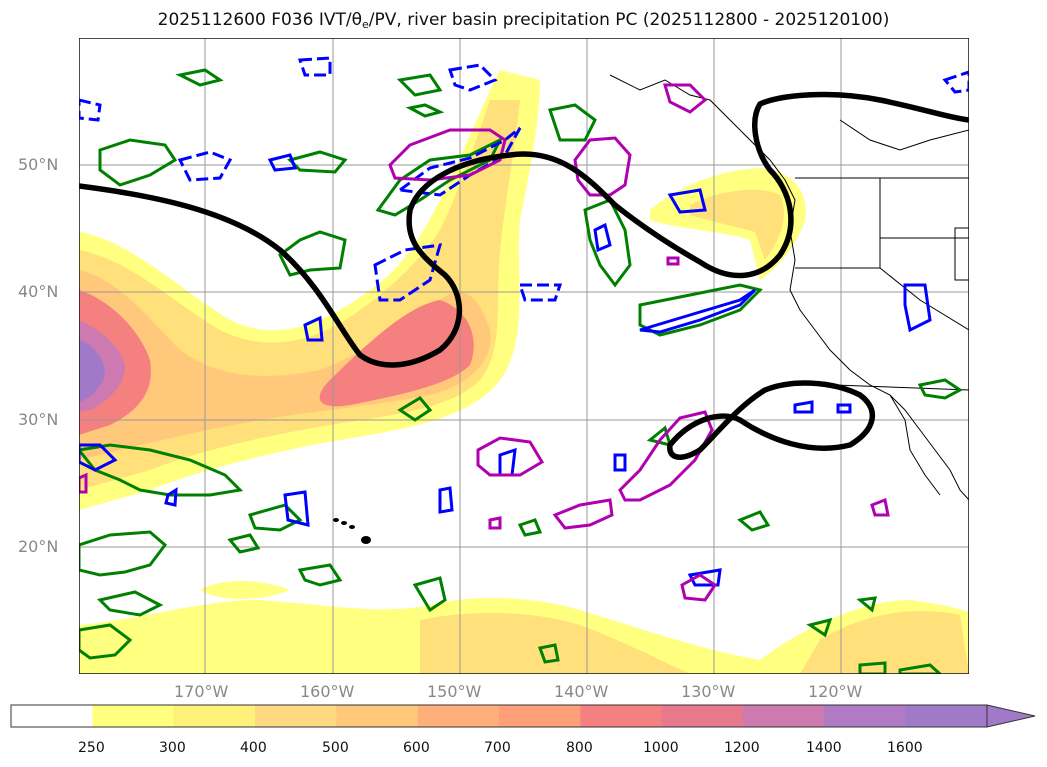 The width and height of the screenshot is (1047, 767). I want to click on lon-label-130w: 130°W, so click(708, 691).